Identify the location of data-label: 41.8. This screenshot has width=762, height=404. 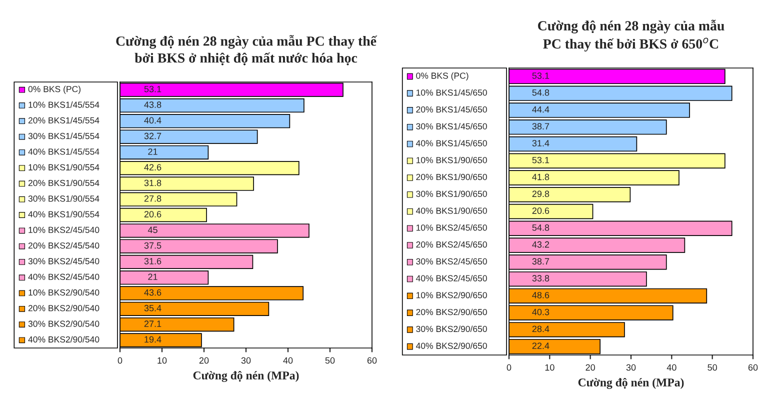
(541, 177).